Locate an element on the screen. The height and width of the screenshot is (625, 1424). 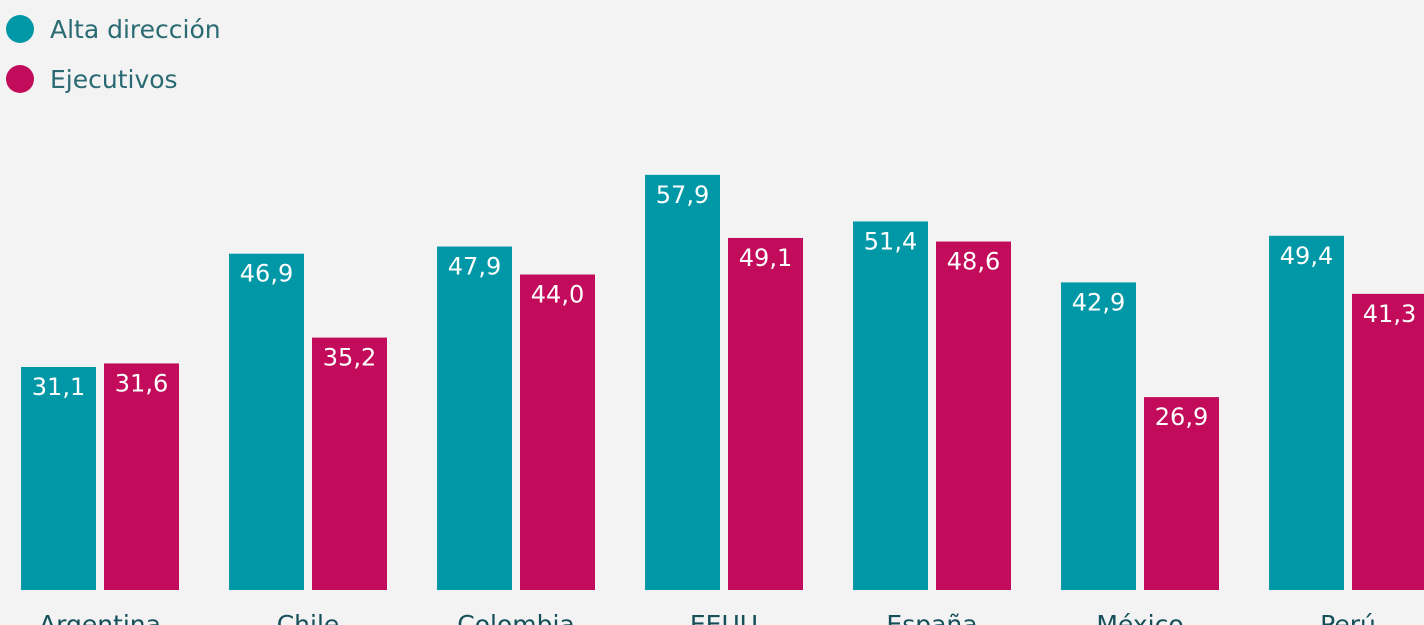
bar-value-label: 46,9 is located at coordinates (266, 274).